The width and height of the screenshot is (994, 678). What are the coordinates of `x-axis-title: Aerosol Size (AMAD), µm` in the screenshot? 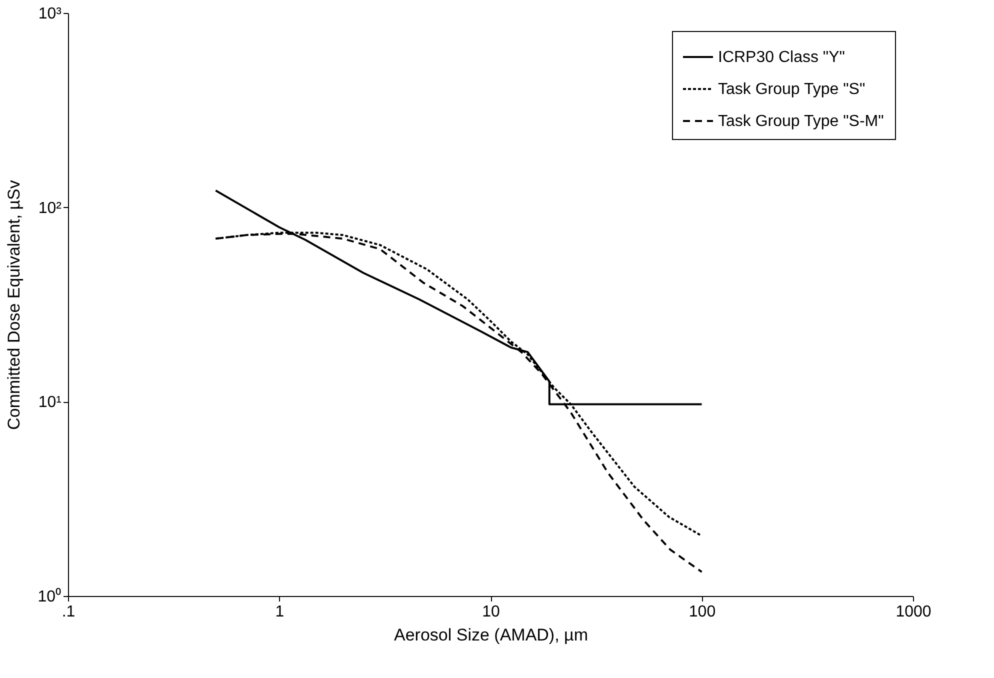 It's located at (491, 635).